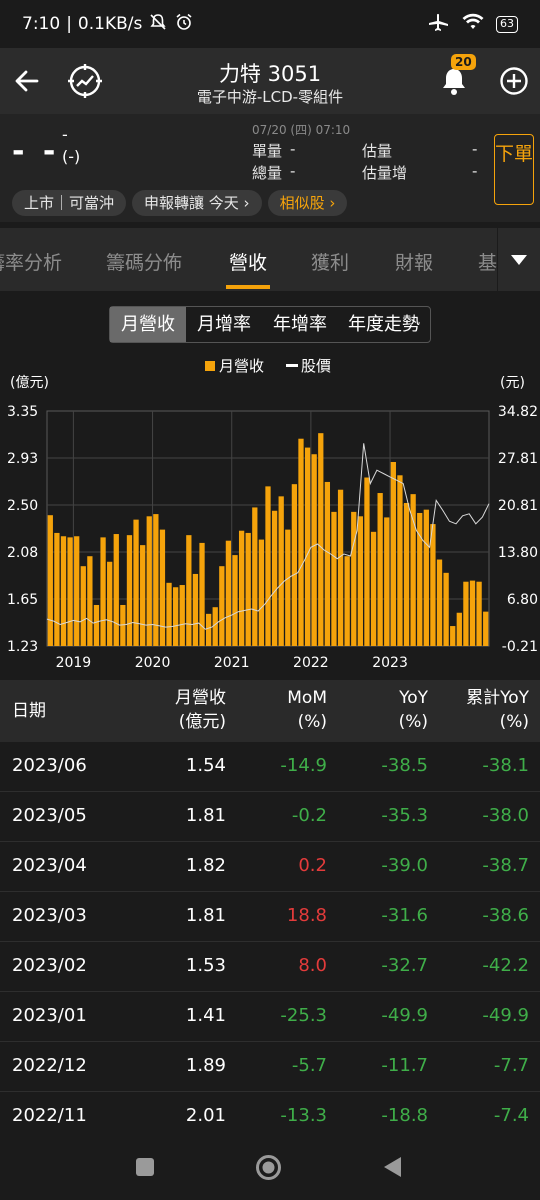 The width and height of the screenshot is (540, 1200). What do you see at coordinates (49, 1015) in the screenshot?
I see `cell-date: 2023/01` at bounding box center [49, 1015].